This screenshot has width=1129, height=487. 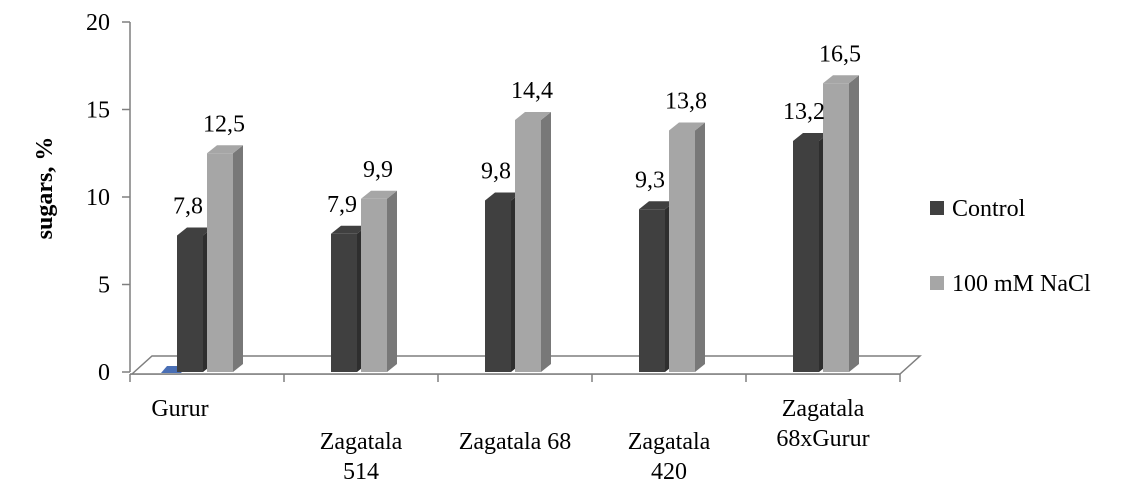 I want to click on x-category-label: Zagatala 420, so click(x=669, y=457).